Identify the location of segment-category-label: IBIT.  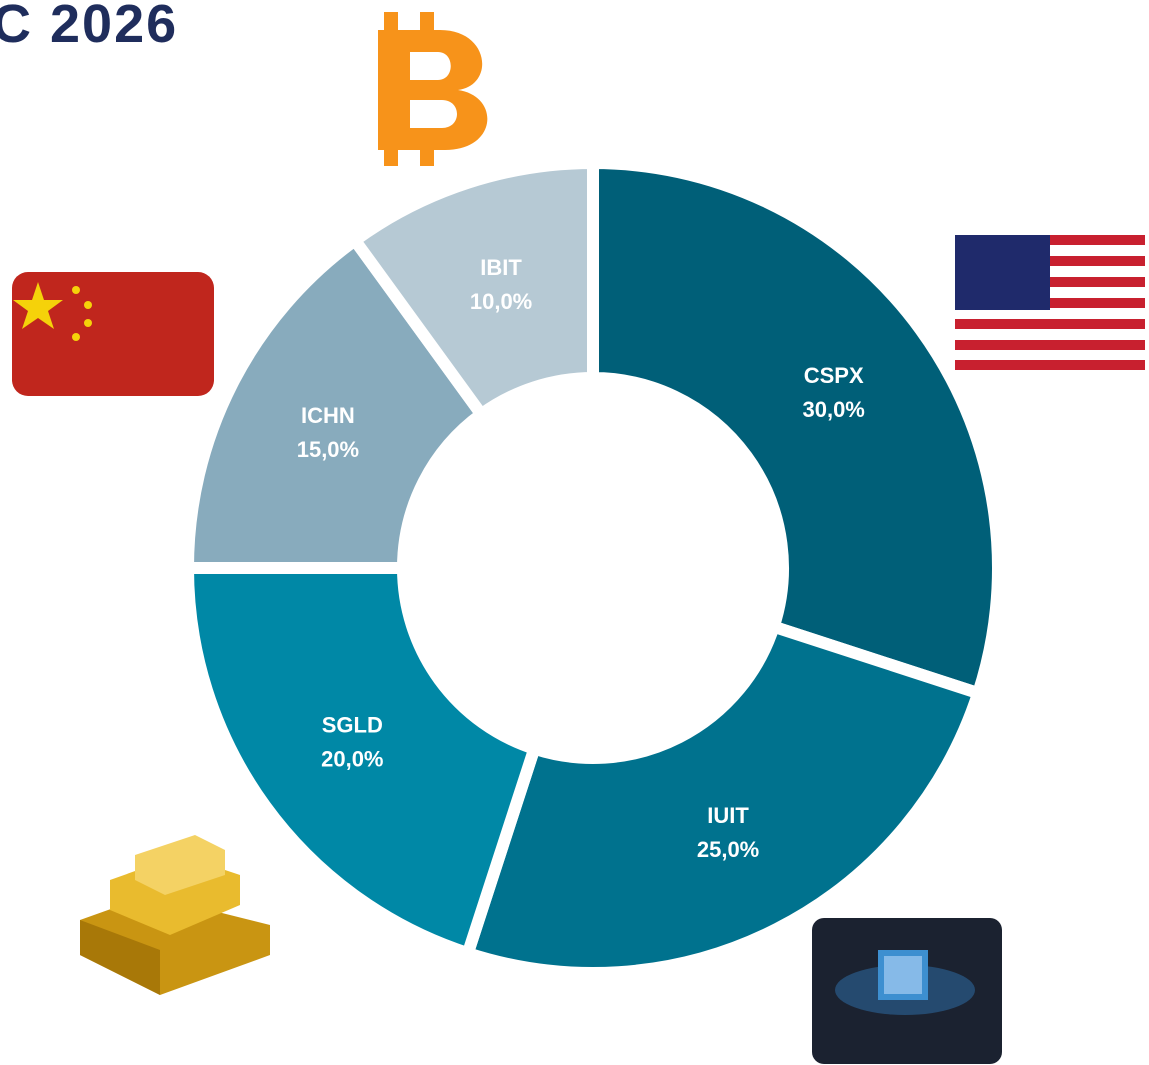
(501, 267).